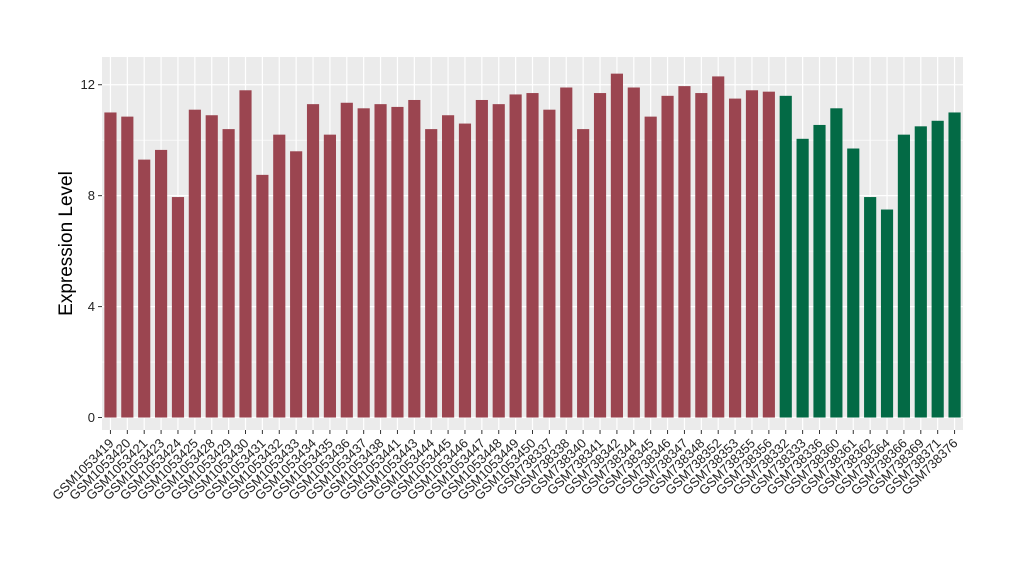 The image size is (1020, 580). I want to click on bar-GSM738333, so click(802, 278).